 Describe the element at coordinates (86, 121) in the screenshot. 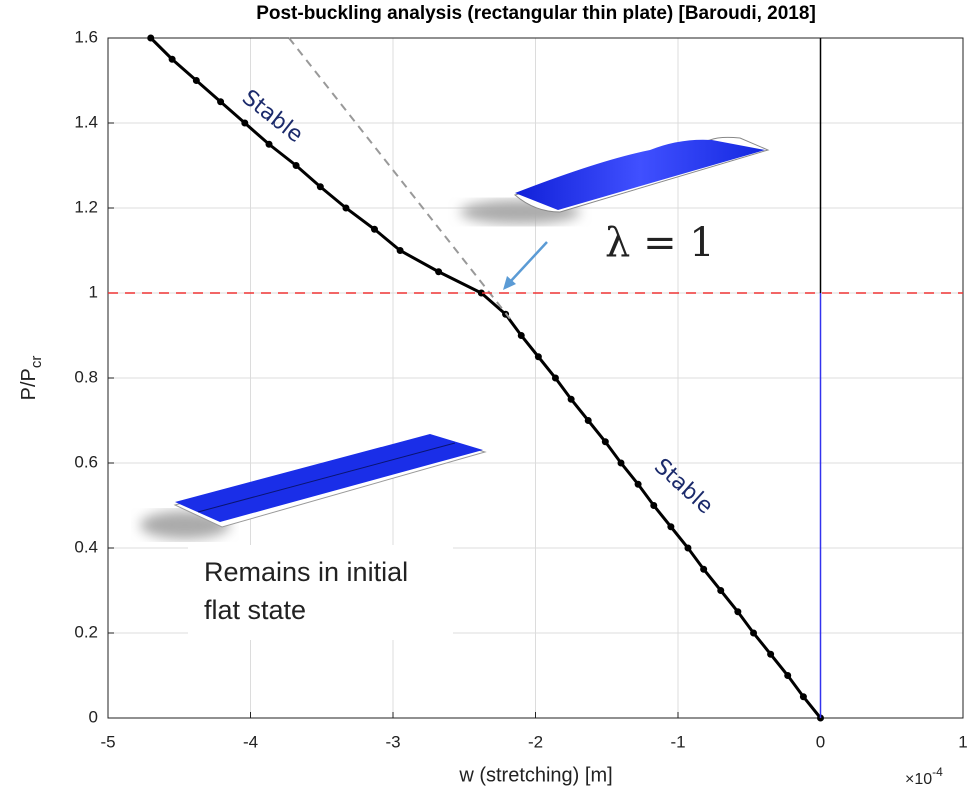

I see `y-tick-label: 1.4` at that location.